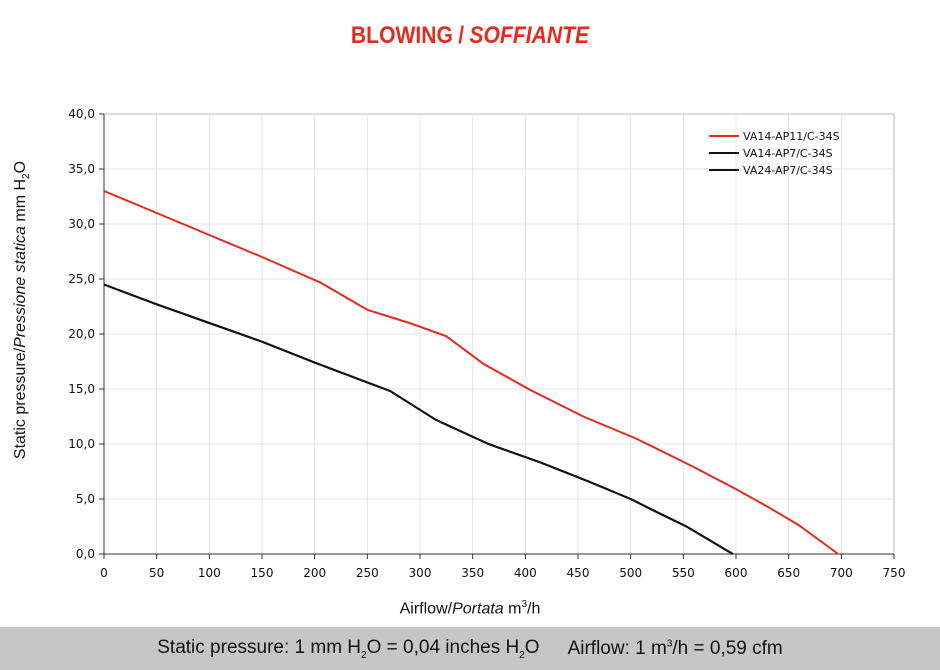 The height and width of the screenshot is (670, 940). What do you see at coordinates (450, 609) in the screenshot?
I see `x-axis-label-slash: /` at bounding box center [450, 609].